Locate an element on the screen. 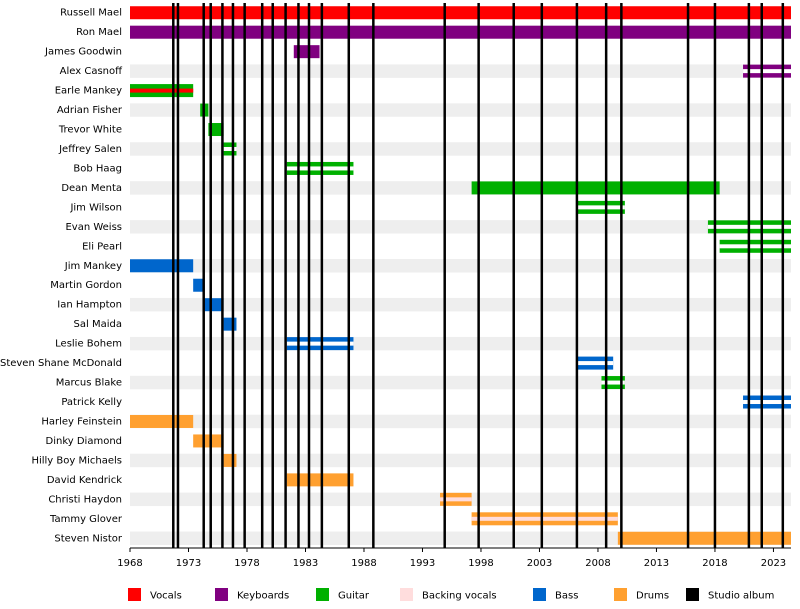 The height and width of the screenshot is (609, 800). member-label: Ron Mael is located at coordinates (99, 32).